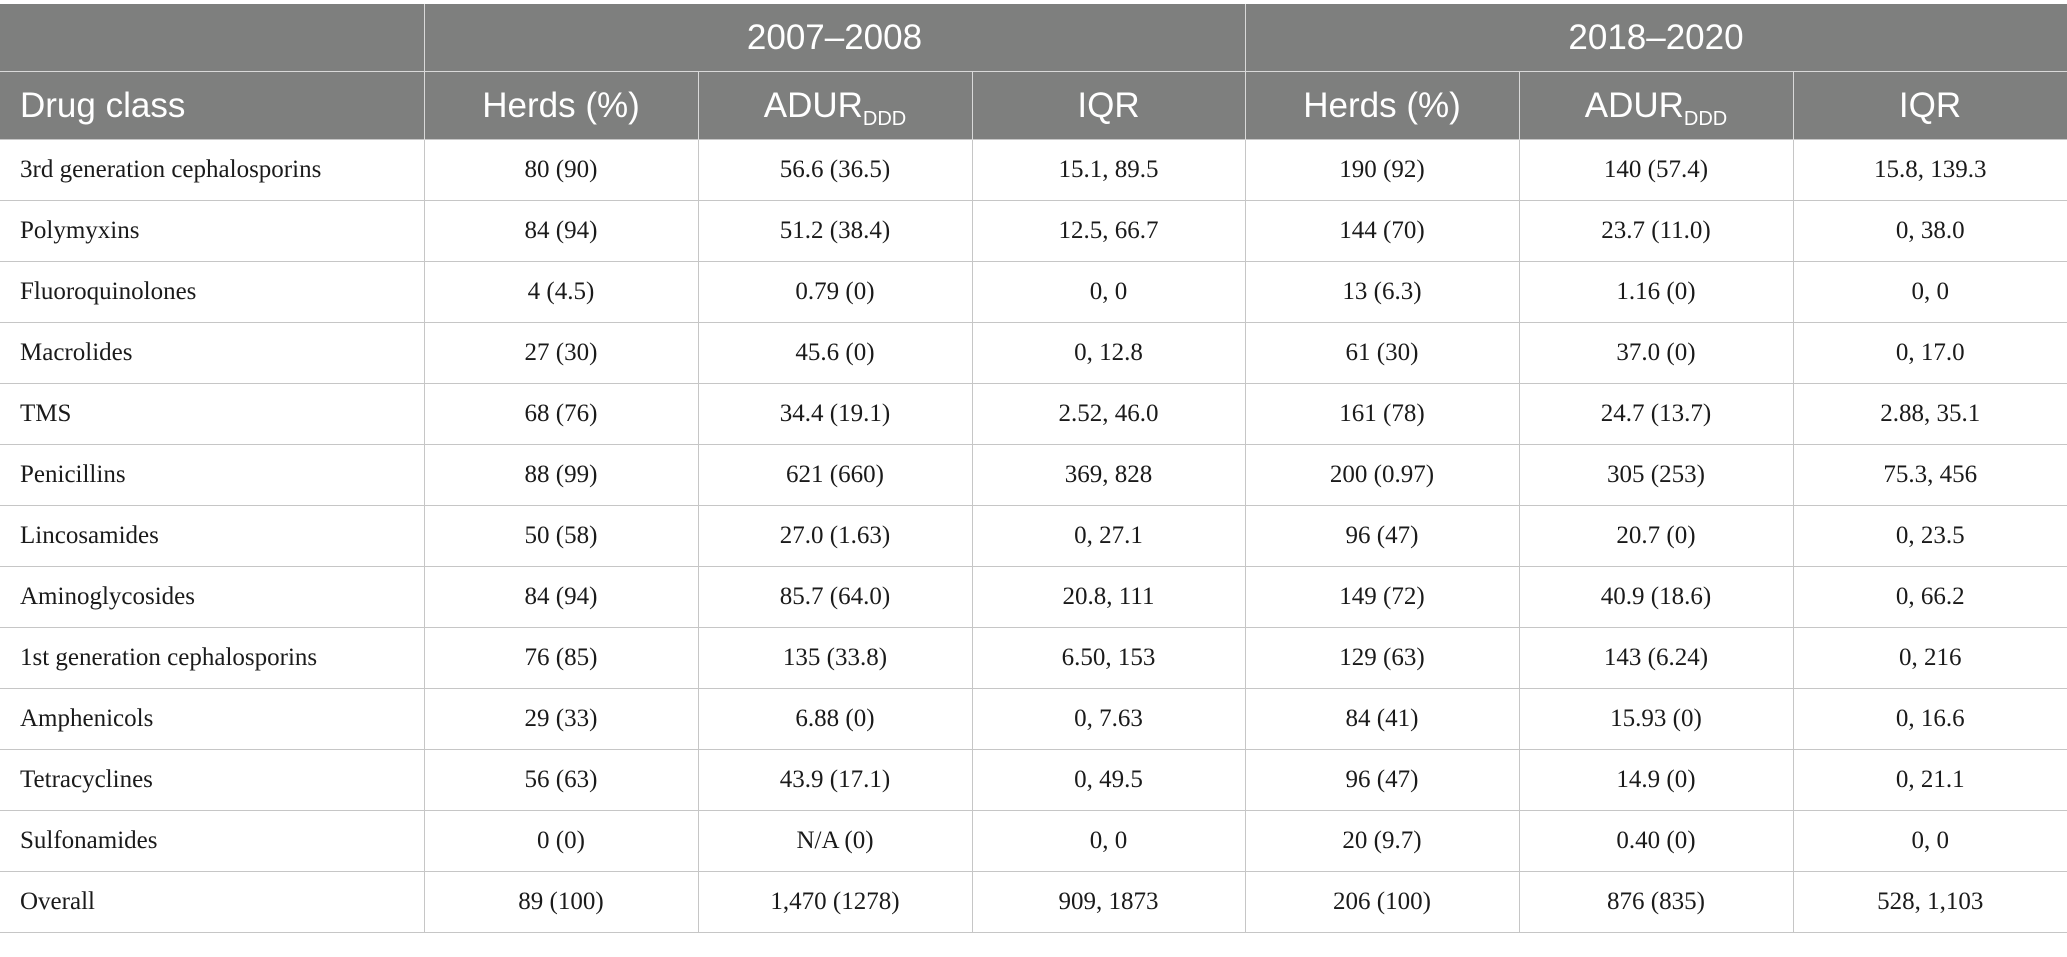 Image resolution: width=2067 pixels, height=957 pixels. I want to click on herds-2018-cell: 190 (92), so click(1382, 170).